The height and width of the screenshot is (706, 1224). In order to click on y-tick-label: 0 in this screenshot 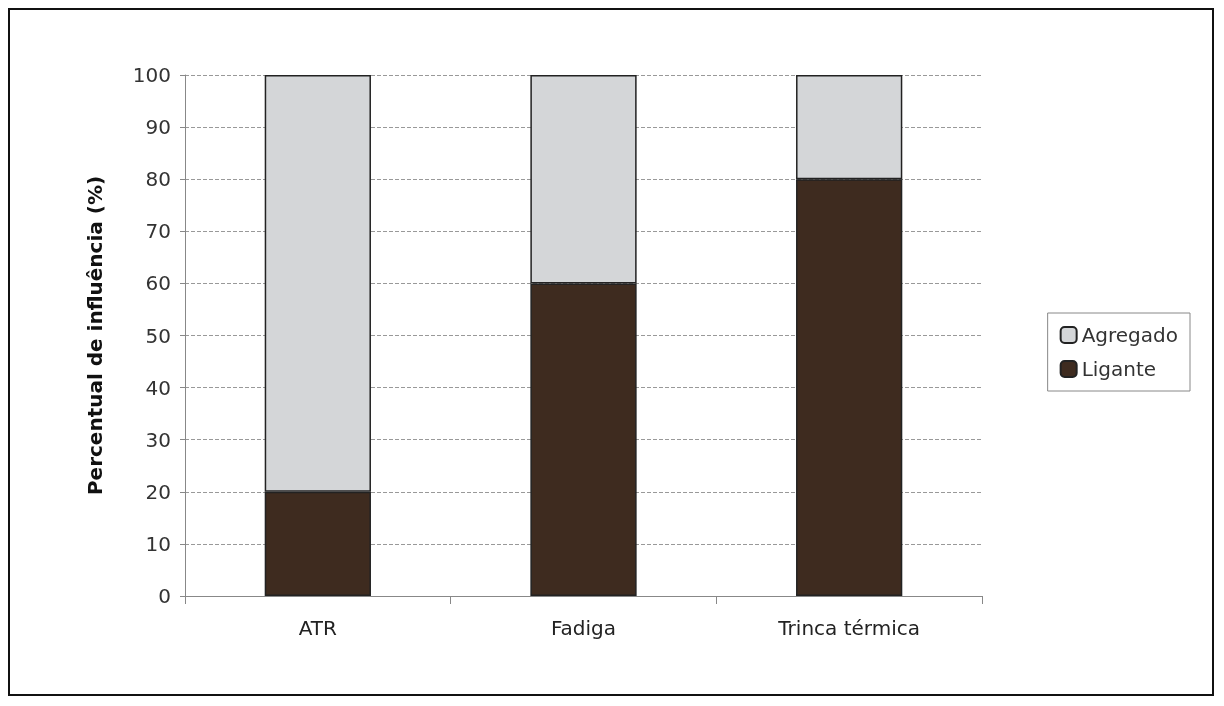, I will do `click(164, 596)`.